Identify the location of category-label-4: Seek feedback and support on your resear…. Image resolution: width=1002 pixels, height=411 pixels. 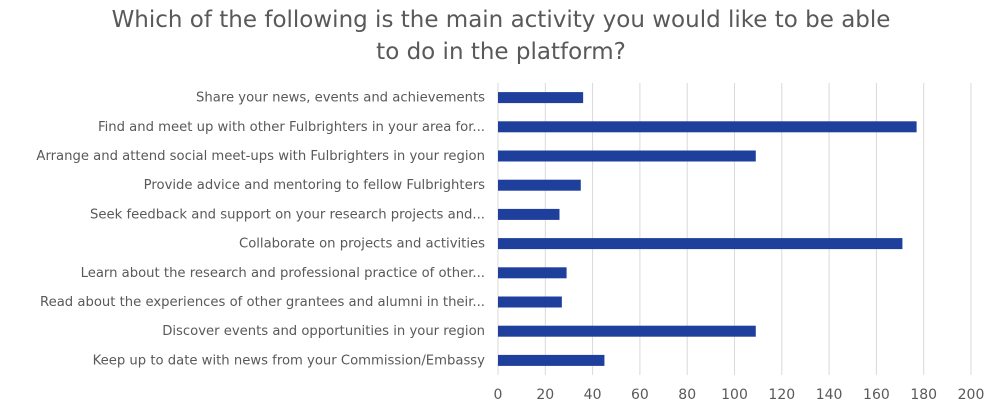
(287, 214).